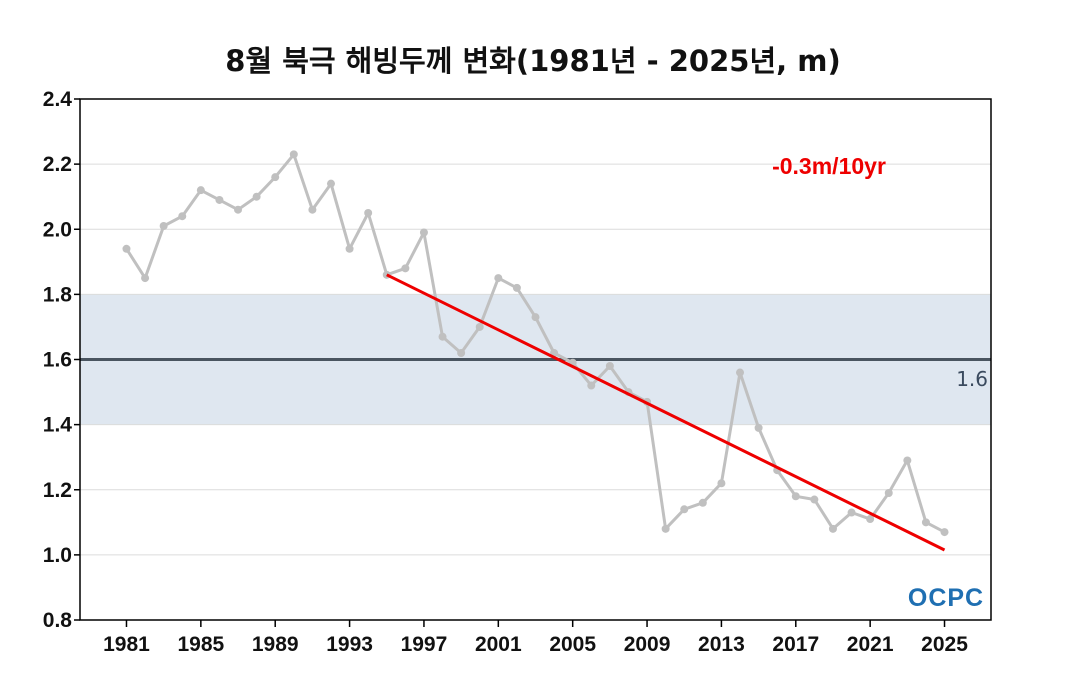 The width and height of the screenshot is (1070, 700). What do you see at coordinates (795, 644) in the screenshot?
I see `x-tick-label: 2017` at bounding box center [795, 644].